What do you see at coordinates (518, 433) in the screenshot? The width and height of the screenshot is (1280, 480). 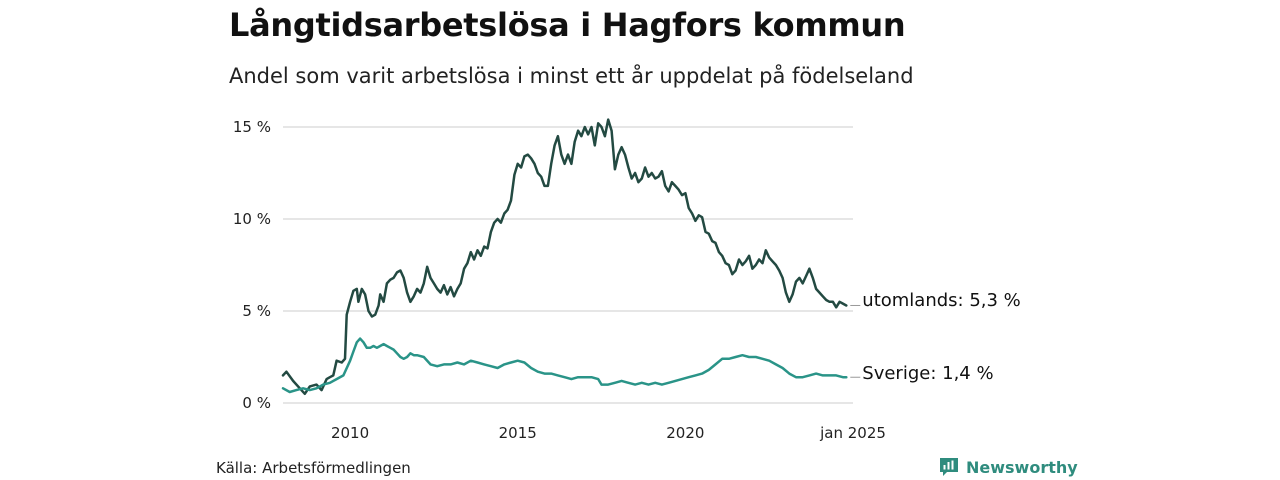 I see `x-tick-label: 2015` at bounding box center [518, 433].